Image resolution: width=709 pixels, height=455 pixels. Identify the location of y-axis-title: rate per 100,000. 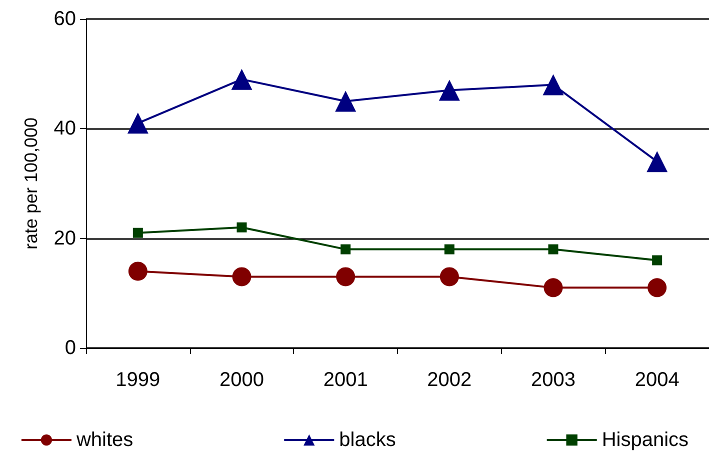
(31, 183).